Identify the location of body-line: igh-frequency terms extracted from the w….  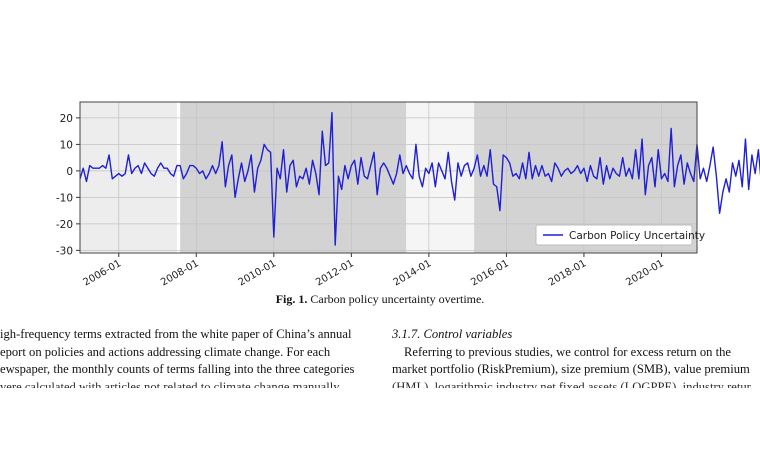
(176, 334).